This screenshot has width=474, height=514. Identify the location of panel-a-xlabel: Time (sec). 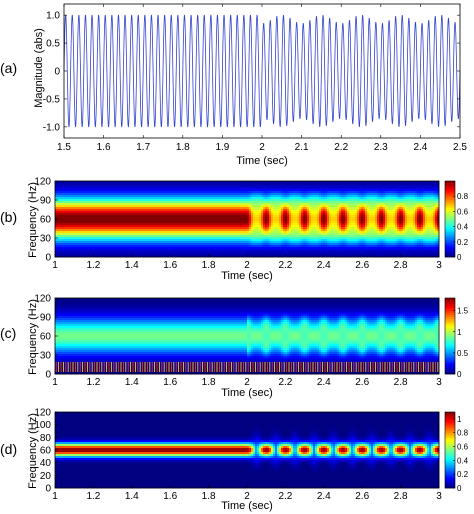
(262, 161).